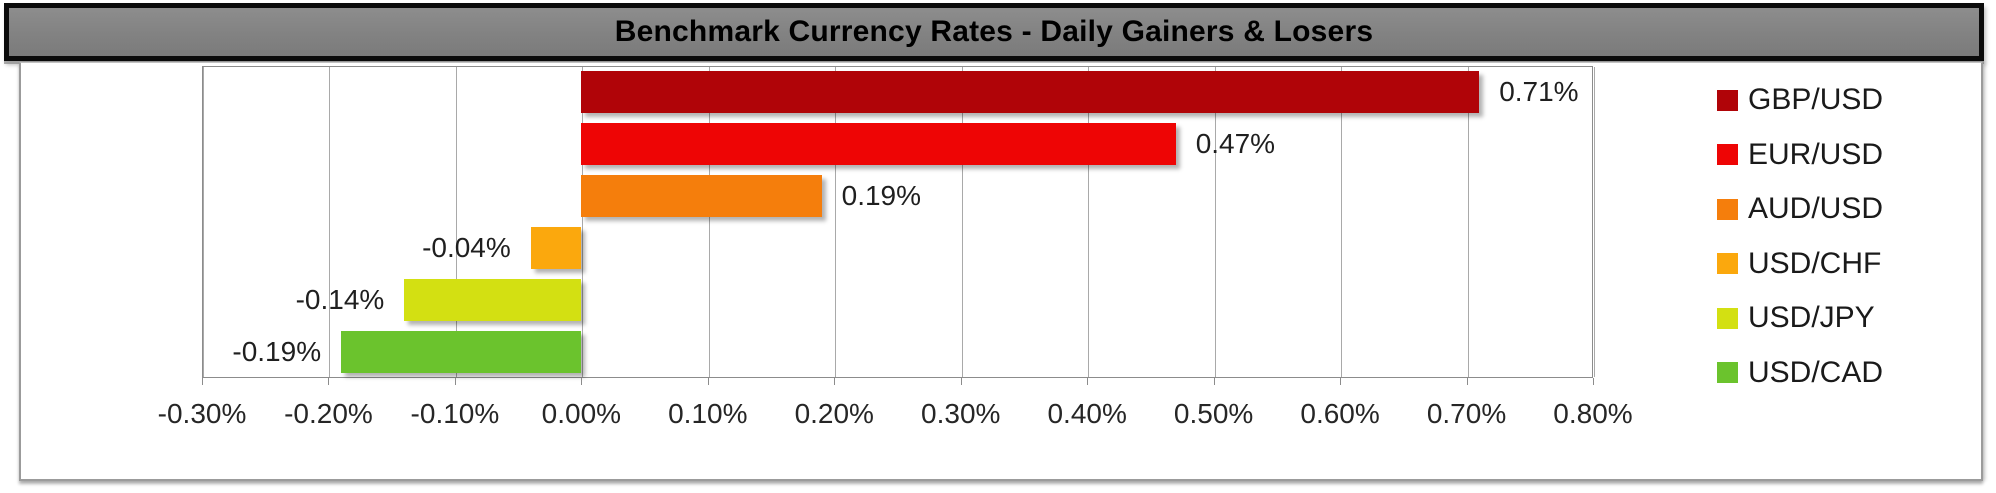 The width and height of the screenshot is (1996, 493). I want to click on legend-item-usd-cad: USD/CAD, so click(1800, 372).